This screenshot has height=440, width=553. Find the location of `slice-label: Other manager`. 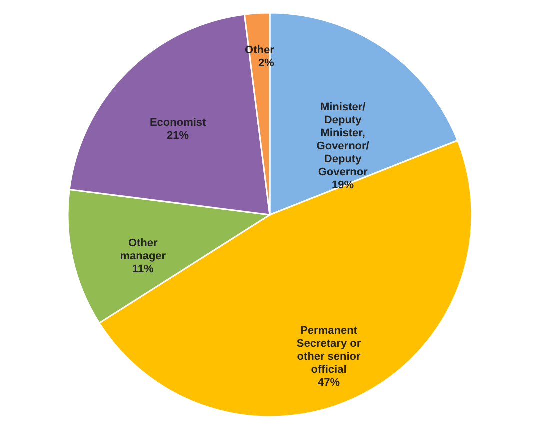

slice-label: Other manager is located at coordinates (143, 249).